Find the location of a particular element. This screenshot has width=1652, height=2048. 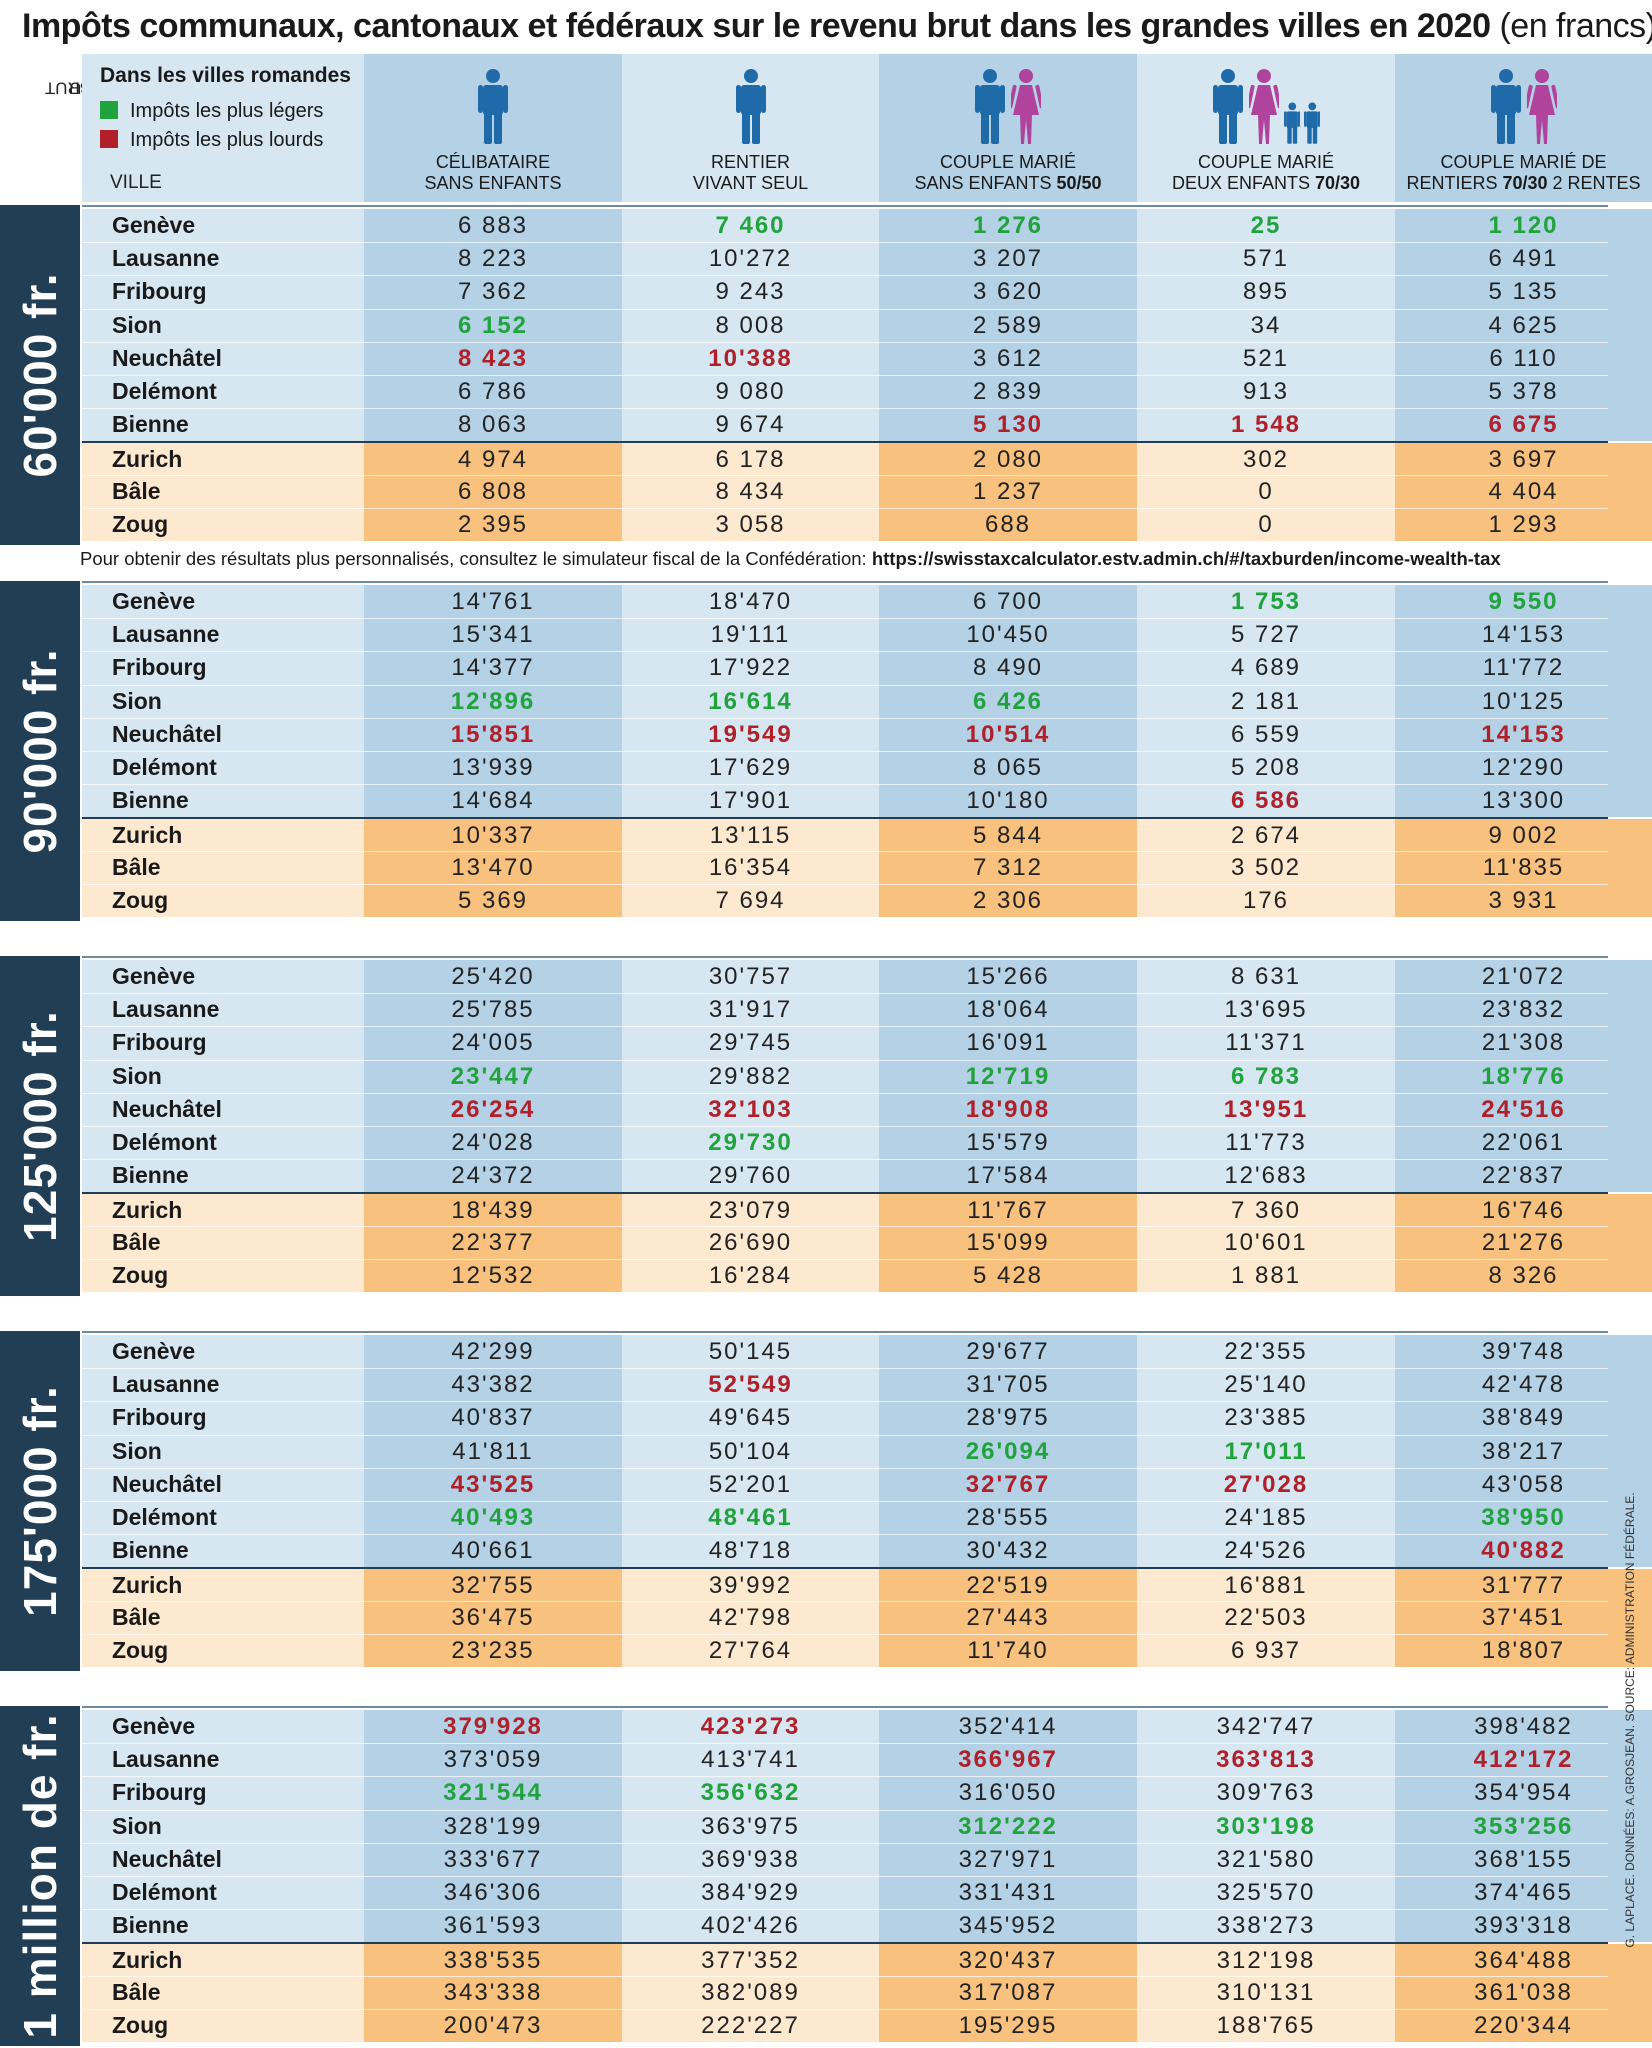

income-band-label: 60'000 fr. is located at coordinates (40, 375).